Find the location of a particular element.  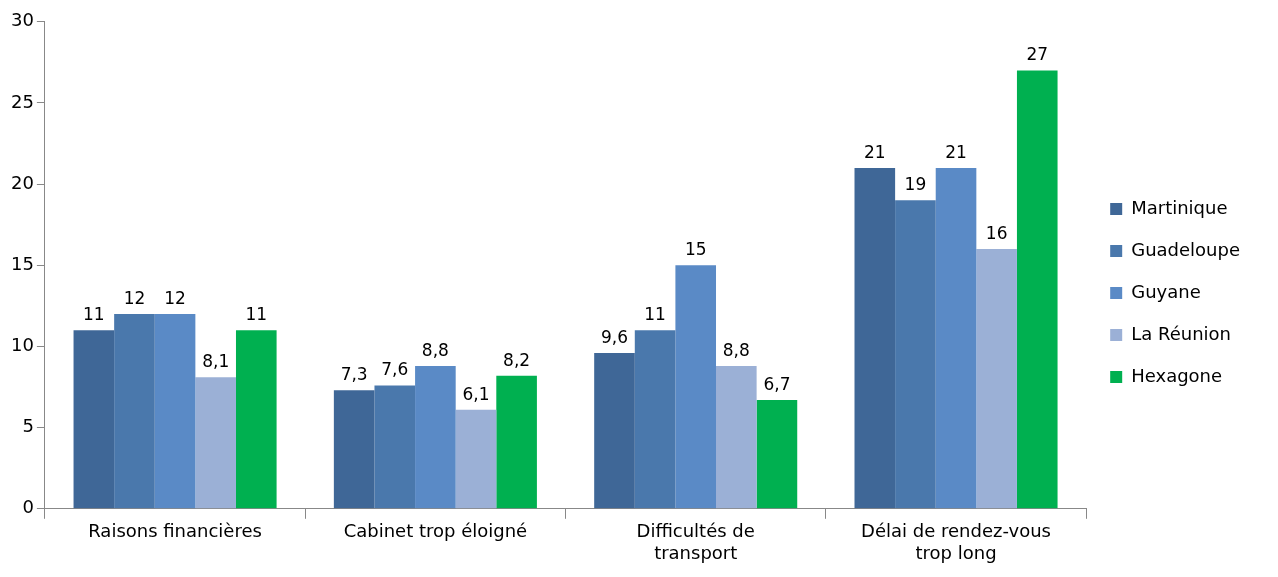

legend-label: Hexagone is located at coordinates (1177, 375).